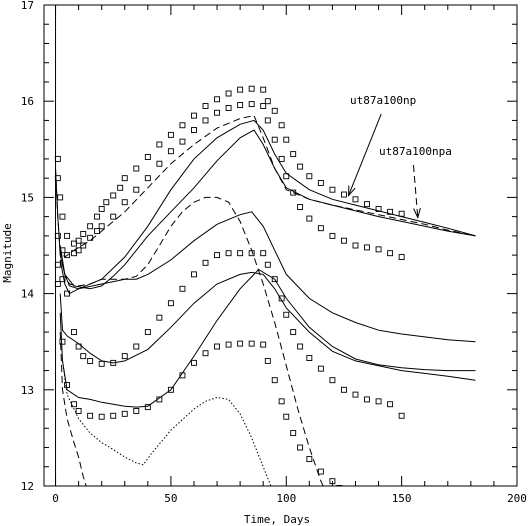 The image size is (530, 526). What do you see at coordinates (27, 197) in the screenshot?
I see `y-tick-label: 15` at bounding box center [27, 197].